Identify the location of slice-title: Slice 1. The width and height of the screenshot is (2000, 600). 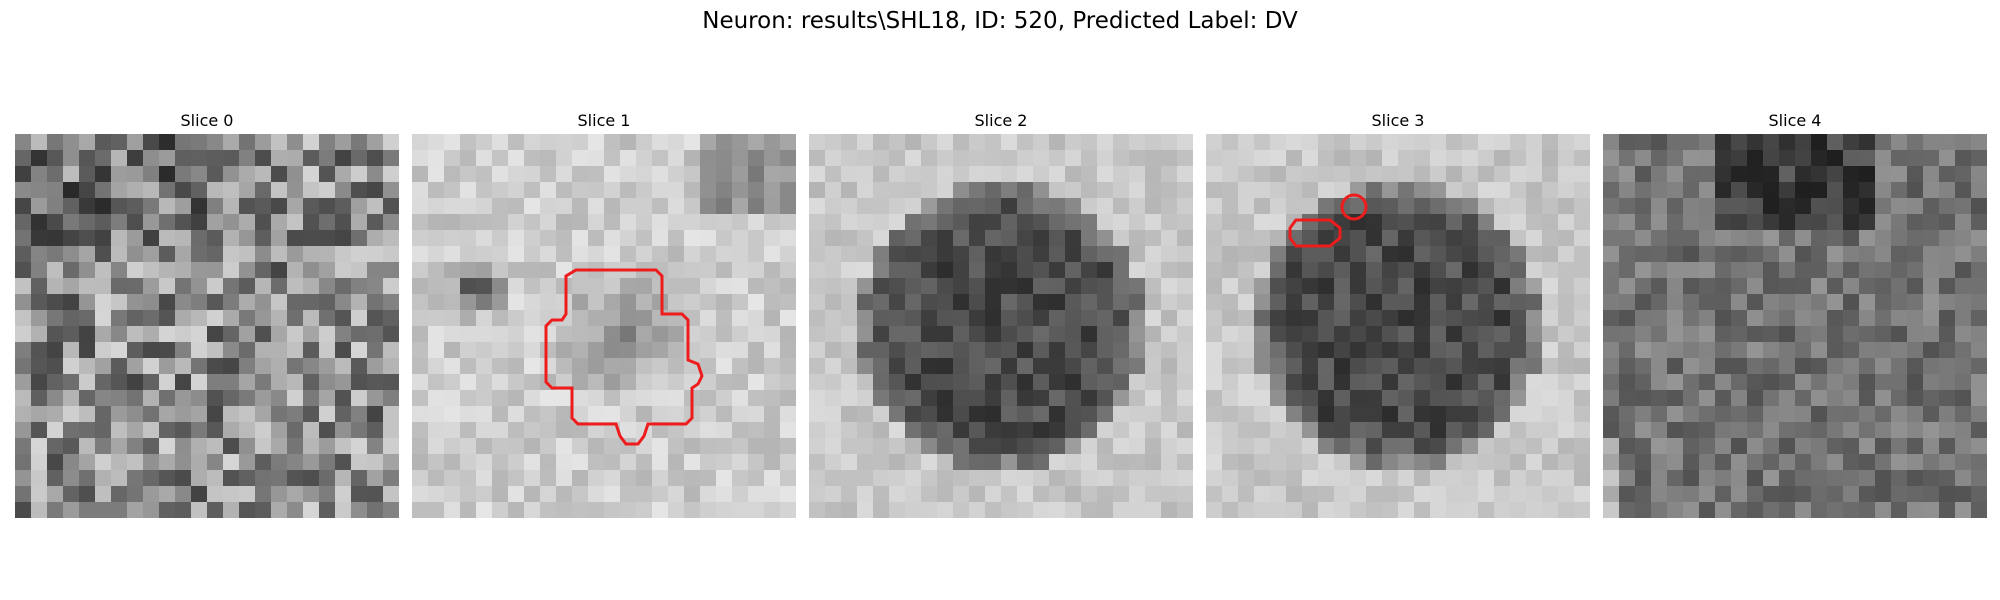
(604, 120).